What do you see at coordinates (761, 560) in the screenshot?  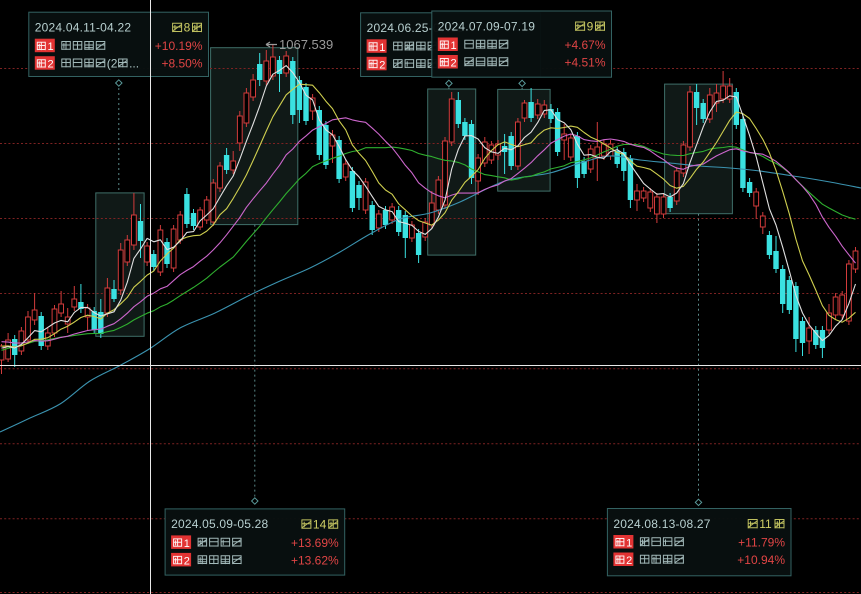 I see `svg-text: +10.94%` at bounding box center [761, 560].